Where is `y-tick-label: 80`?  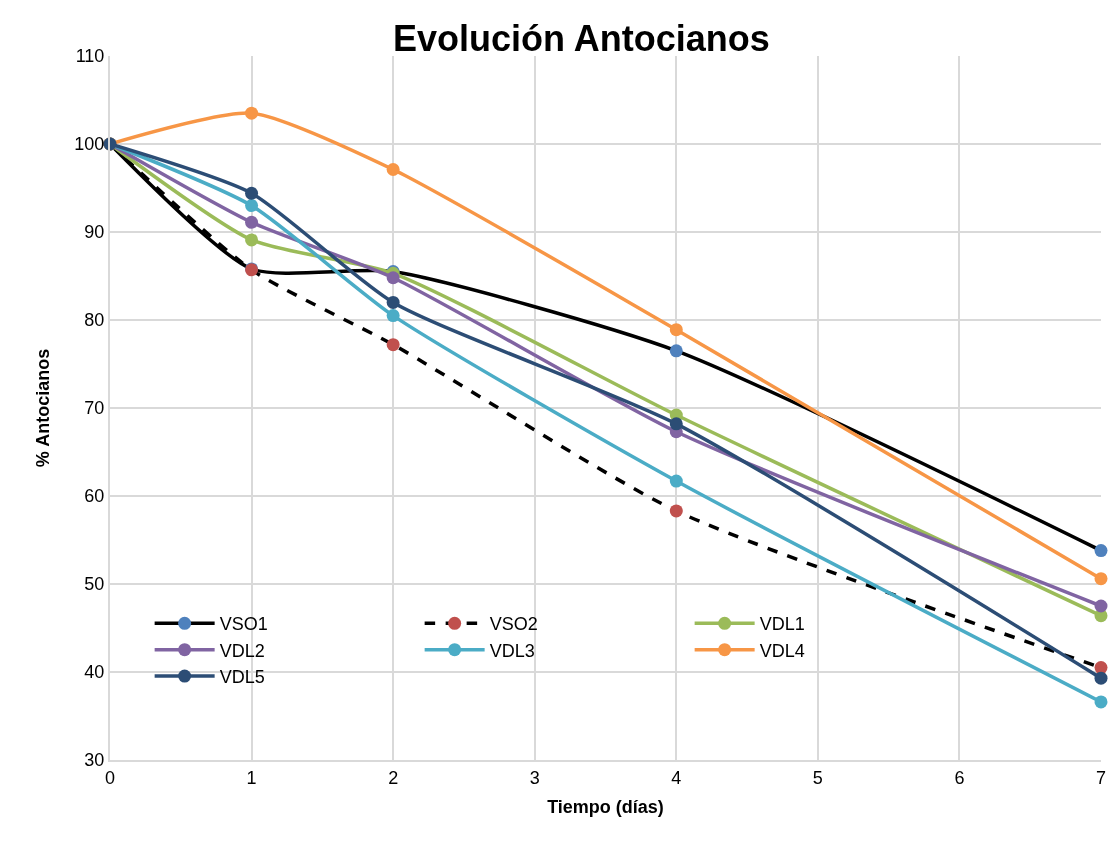 y-tick-label: 80 is located at coordinates (94, 320).